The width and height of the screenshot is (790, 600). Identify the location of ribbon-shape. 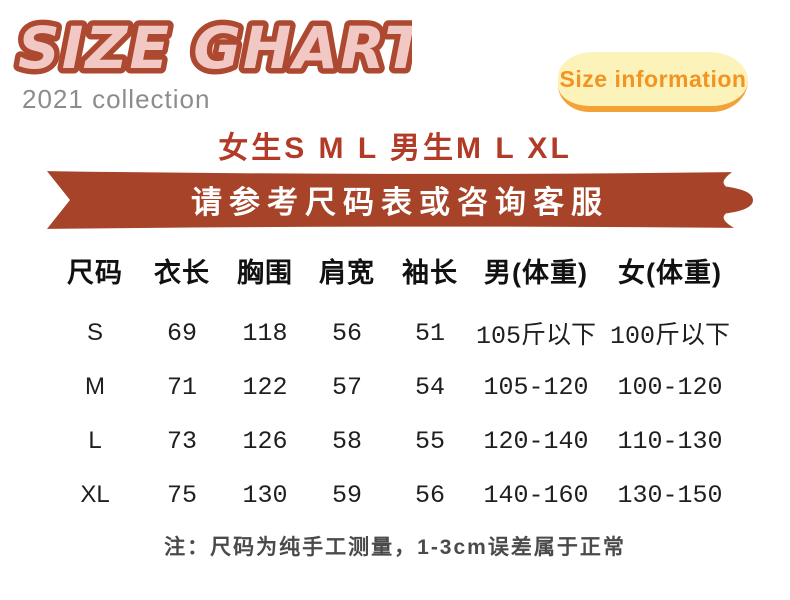
(400, 200).